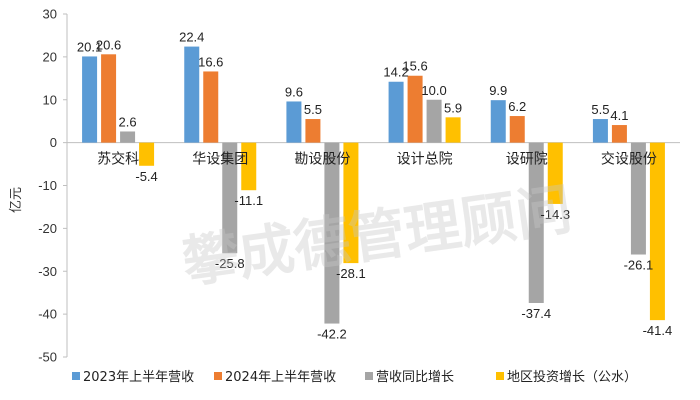 The image size is (700, 400). What do you see at coordinates (138, 377) in the screenshot?
I see `legend-label: 2023年上半年营收` at bounding box center [138, 377].